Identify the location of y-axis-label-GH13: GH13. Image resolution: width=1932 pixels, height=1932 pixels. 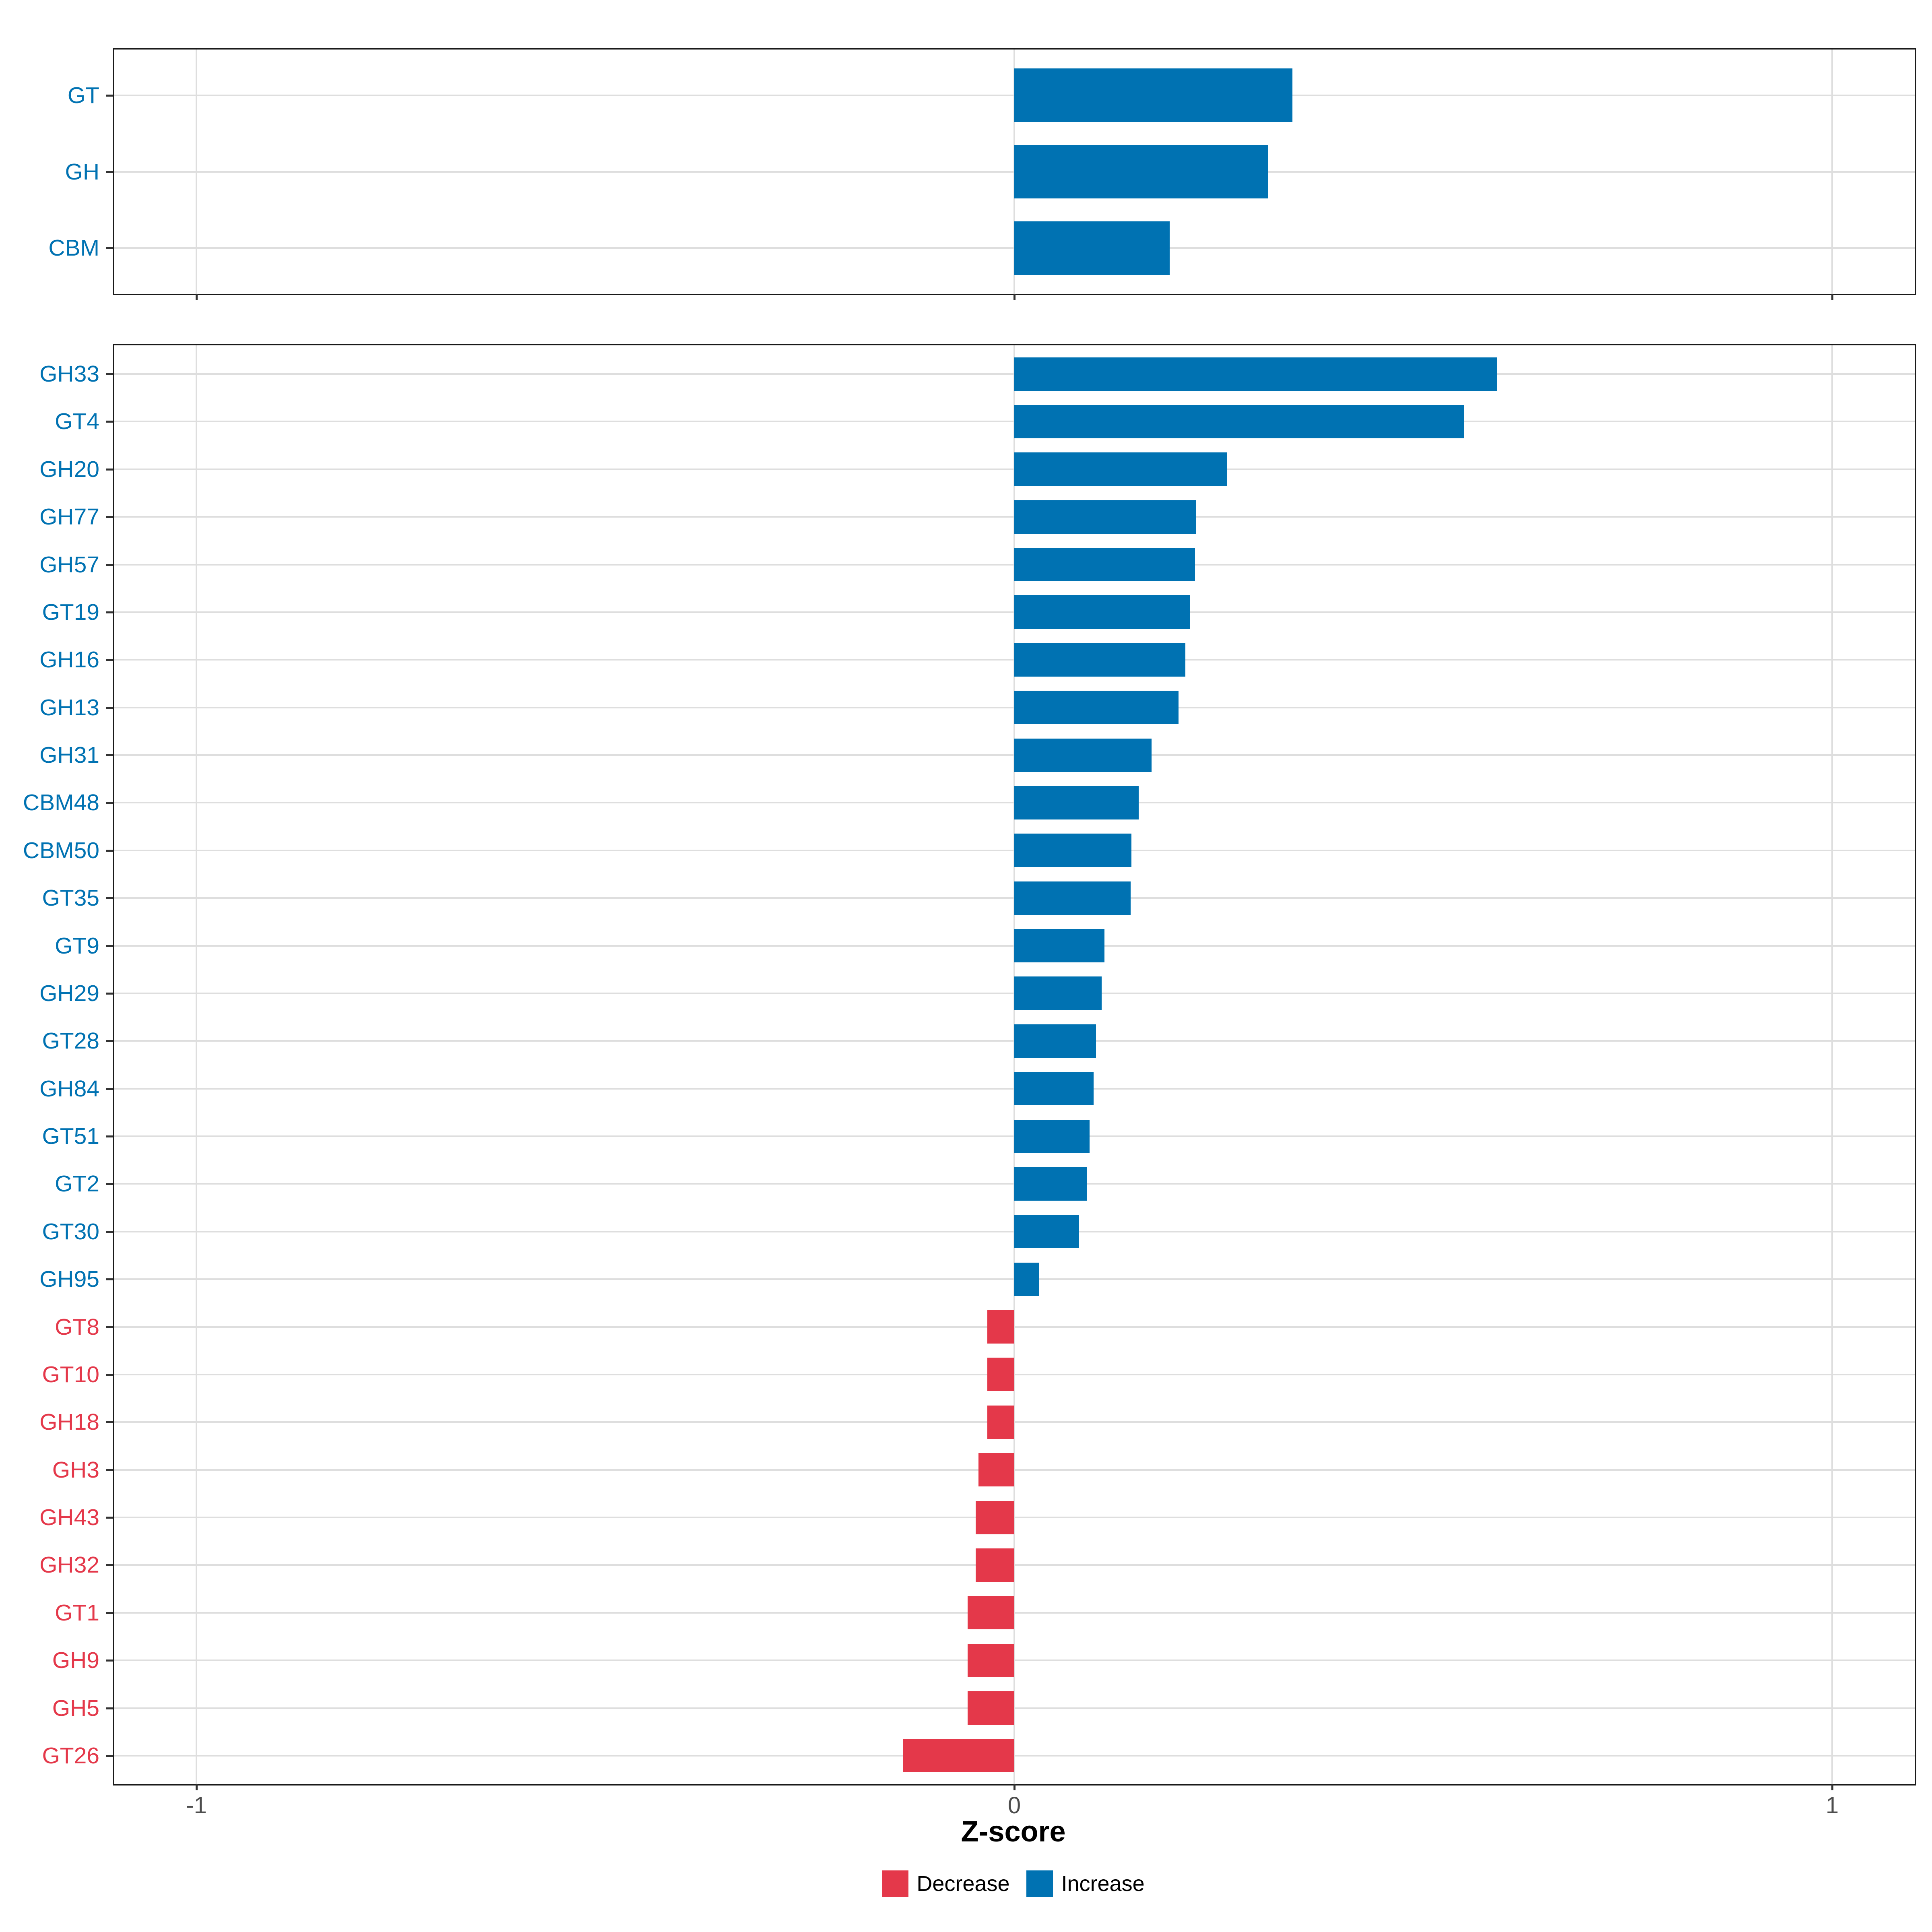
(69, 707).